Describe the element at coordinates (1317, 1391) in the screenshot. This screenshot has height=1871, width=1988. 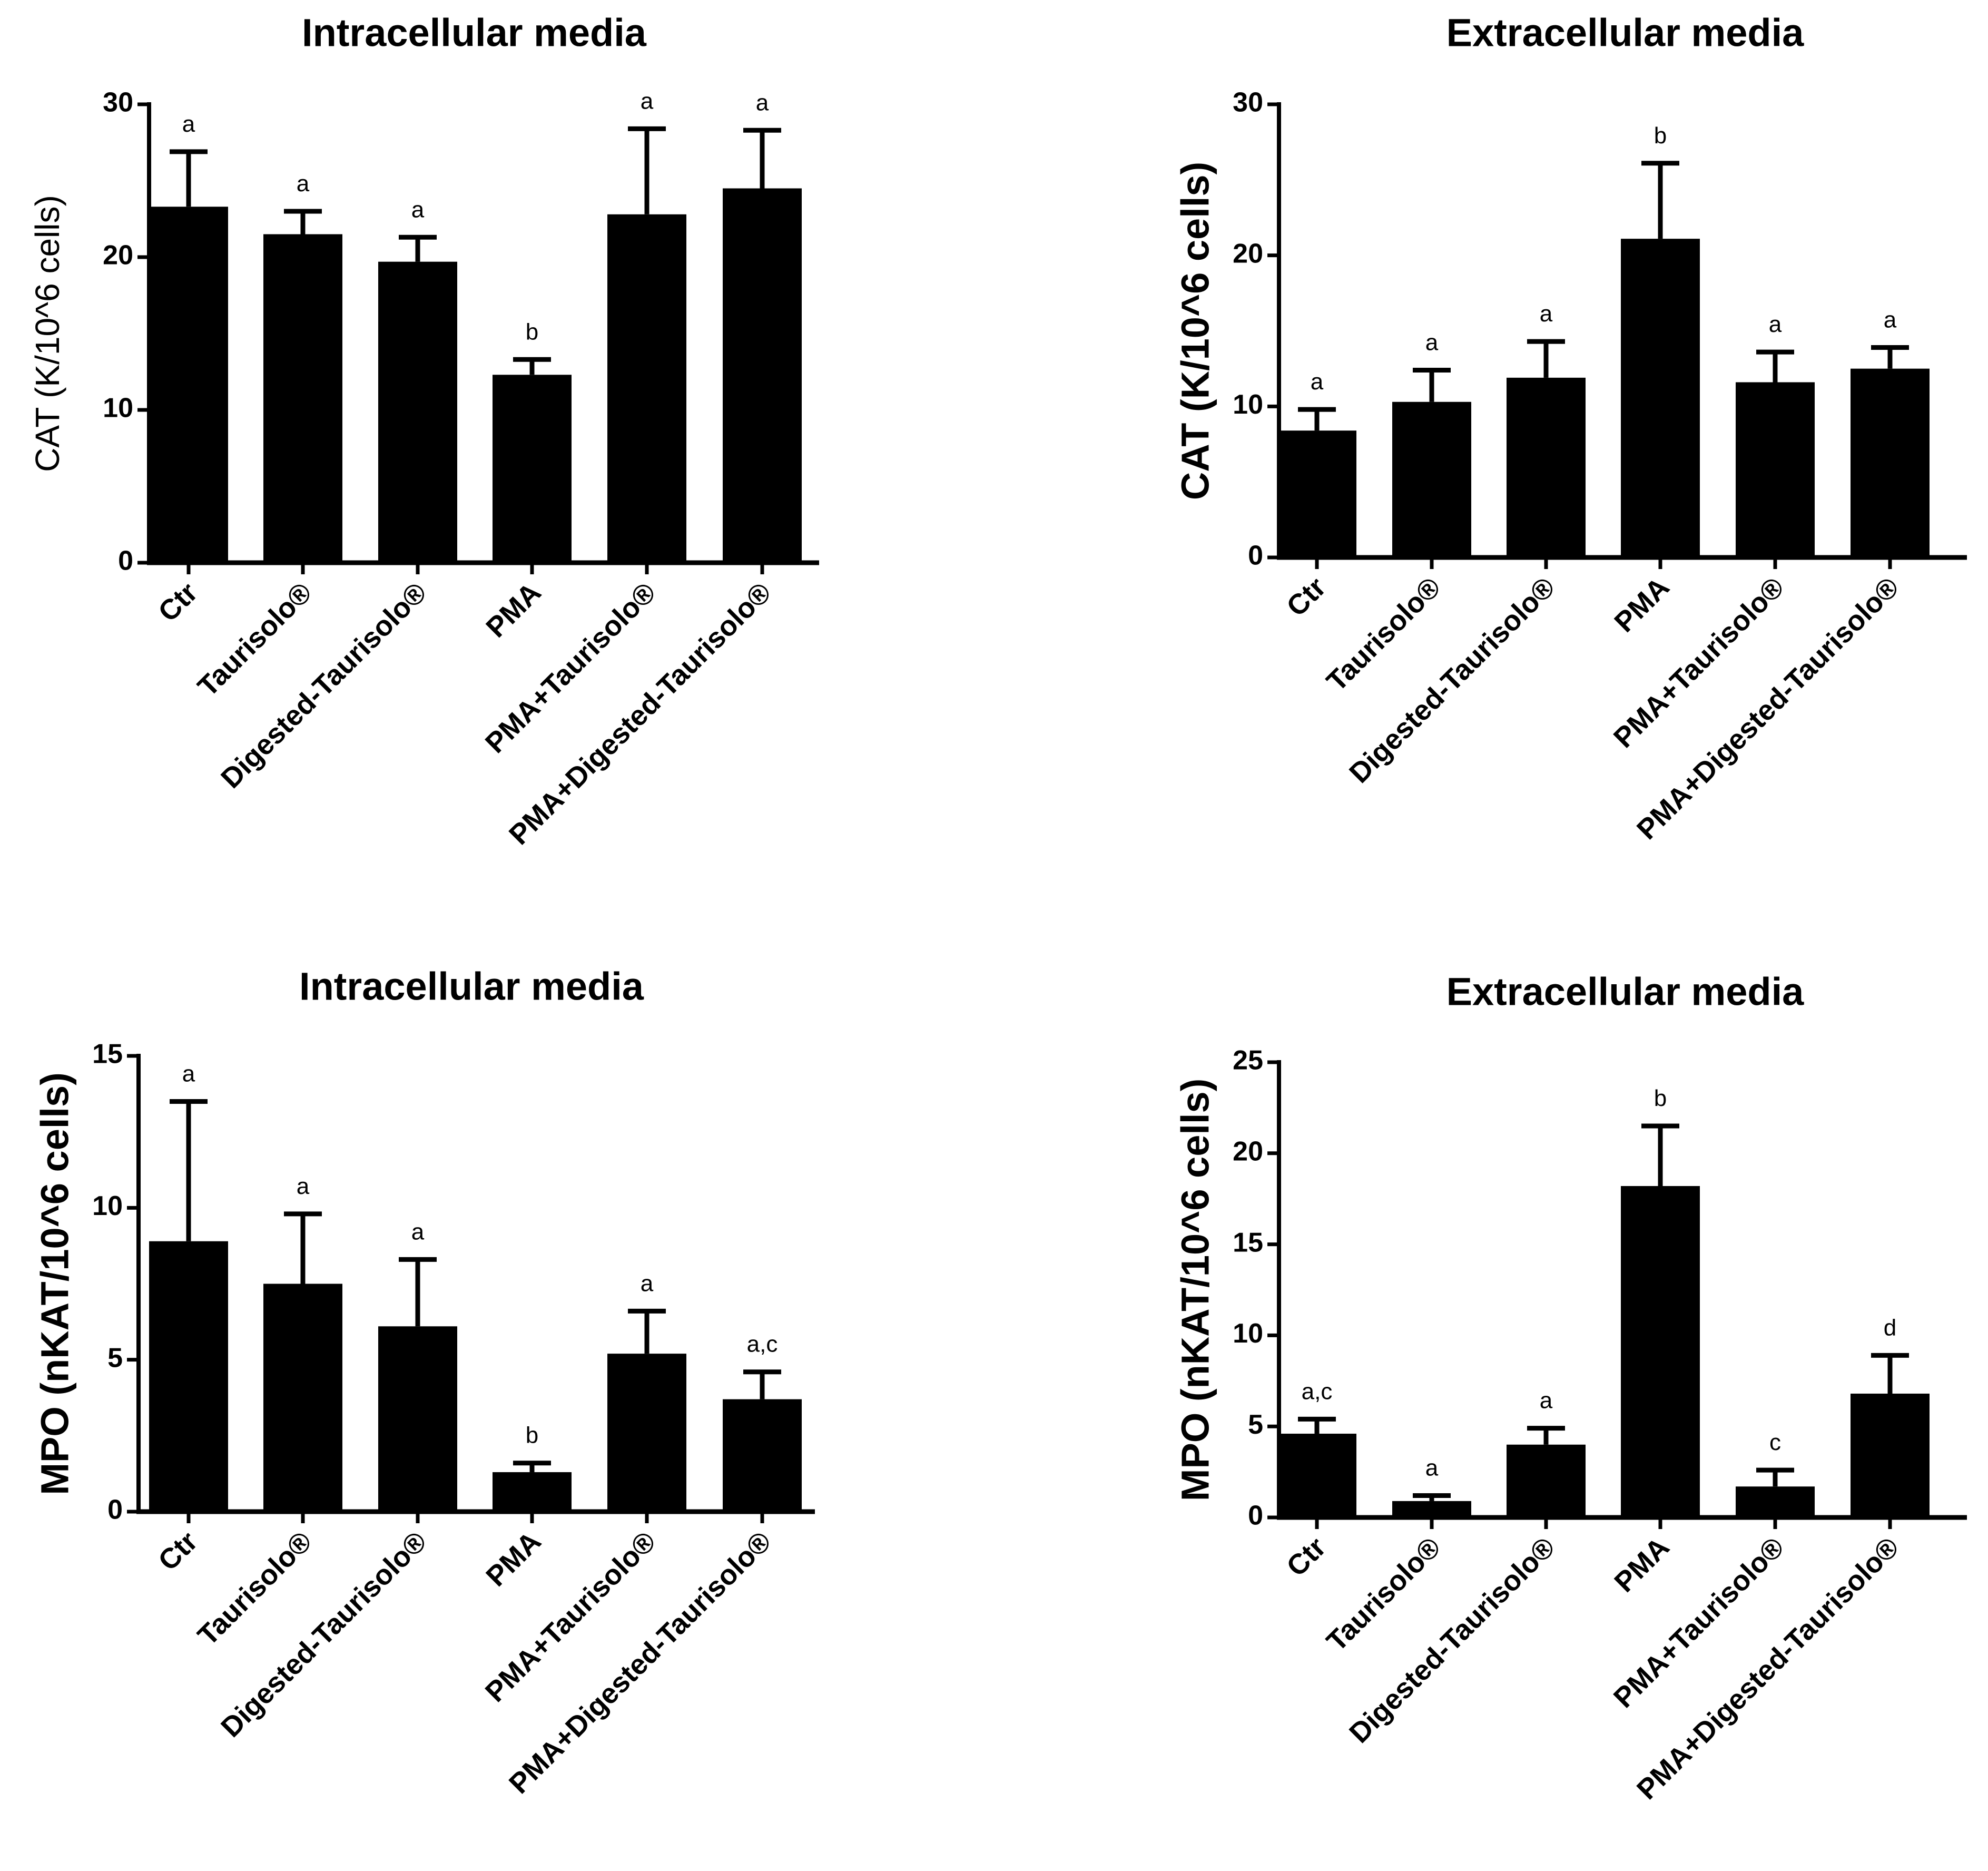
I see `significance-label-1: a,c` at that location.